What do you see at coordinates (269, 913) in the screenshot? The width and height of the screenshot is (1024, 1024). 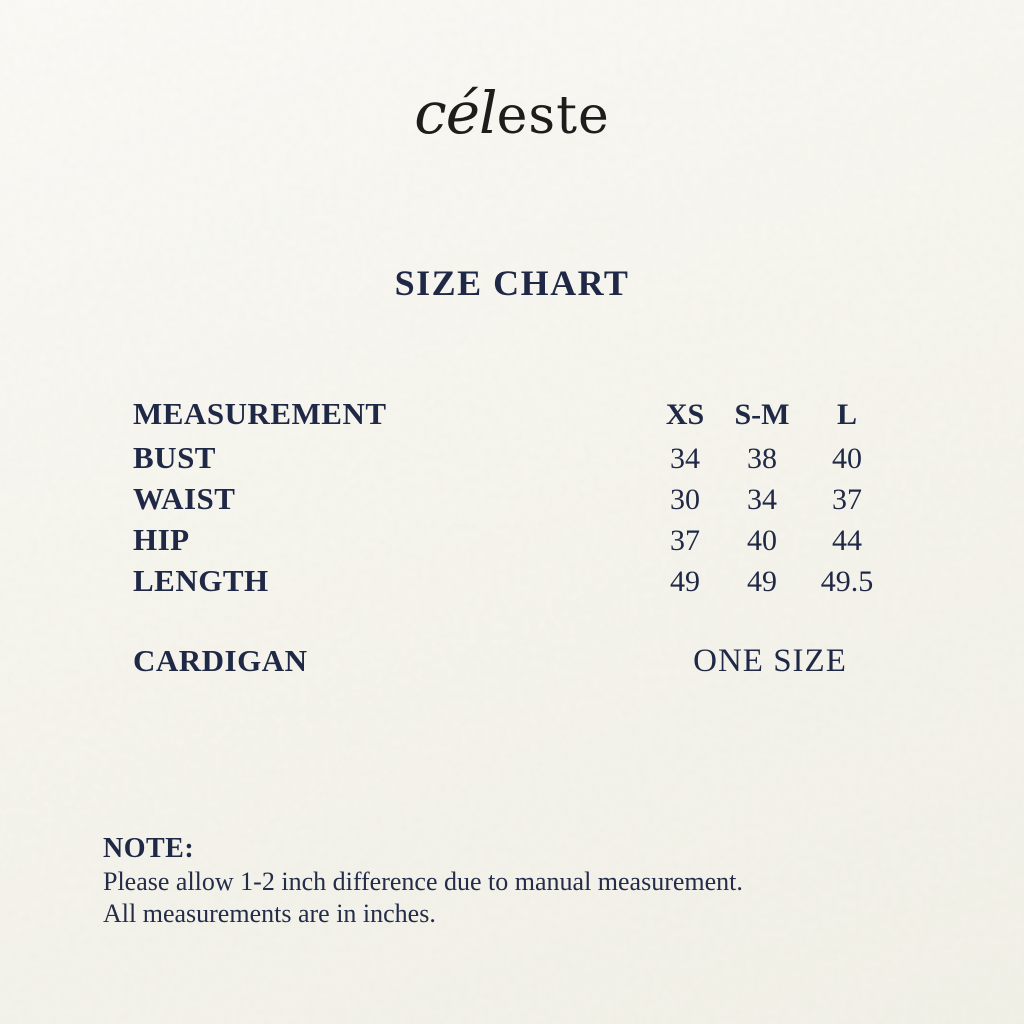 I see `note-line-2: All measurements are in inches.` at bounding box center [269, 913].